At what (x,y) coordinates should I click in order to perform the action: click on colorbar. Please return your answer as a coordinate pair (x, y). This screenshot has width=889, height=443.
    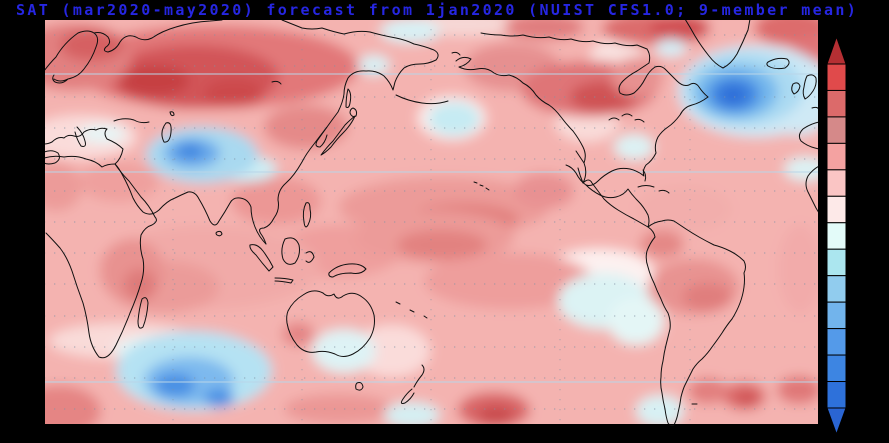
    Looking at the image, I should click on (836, 235).